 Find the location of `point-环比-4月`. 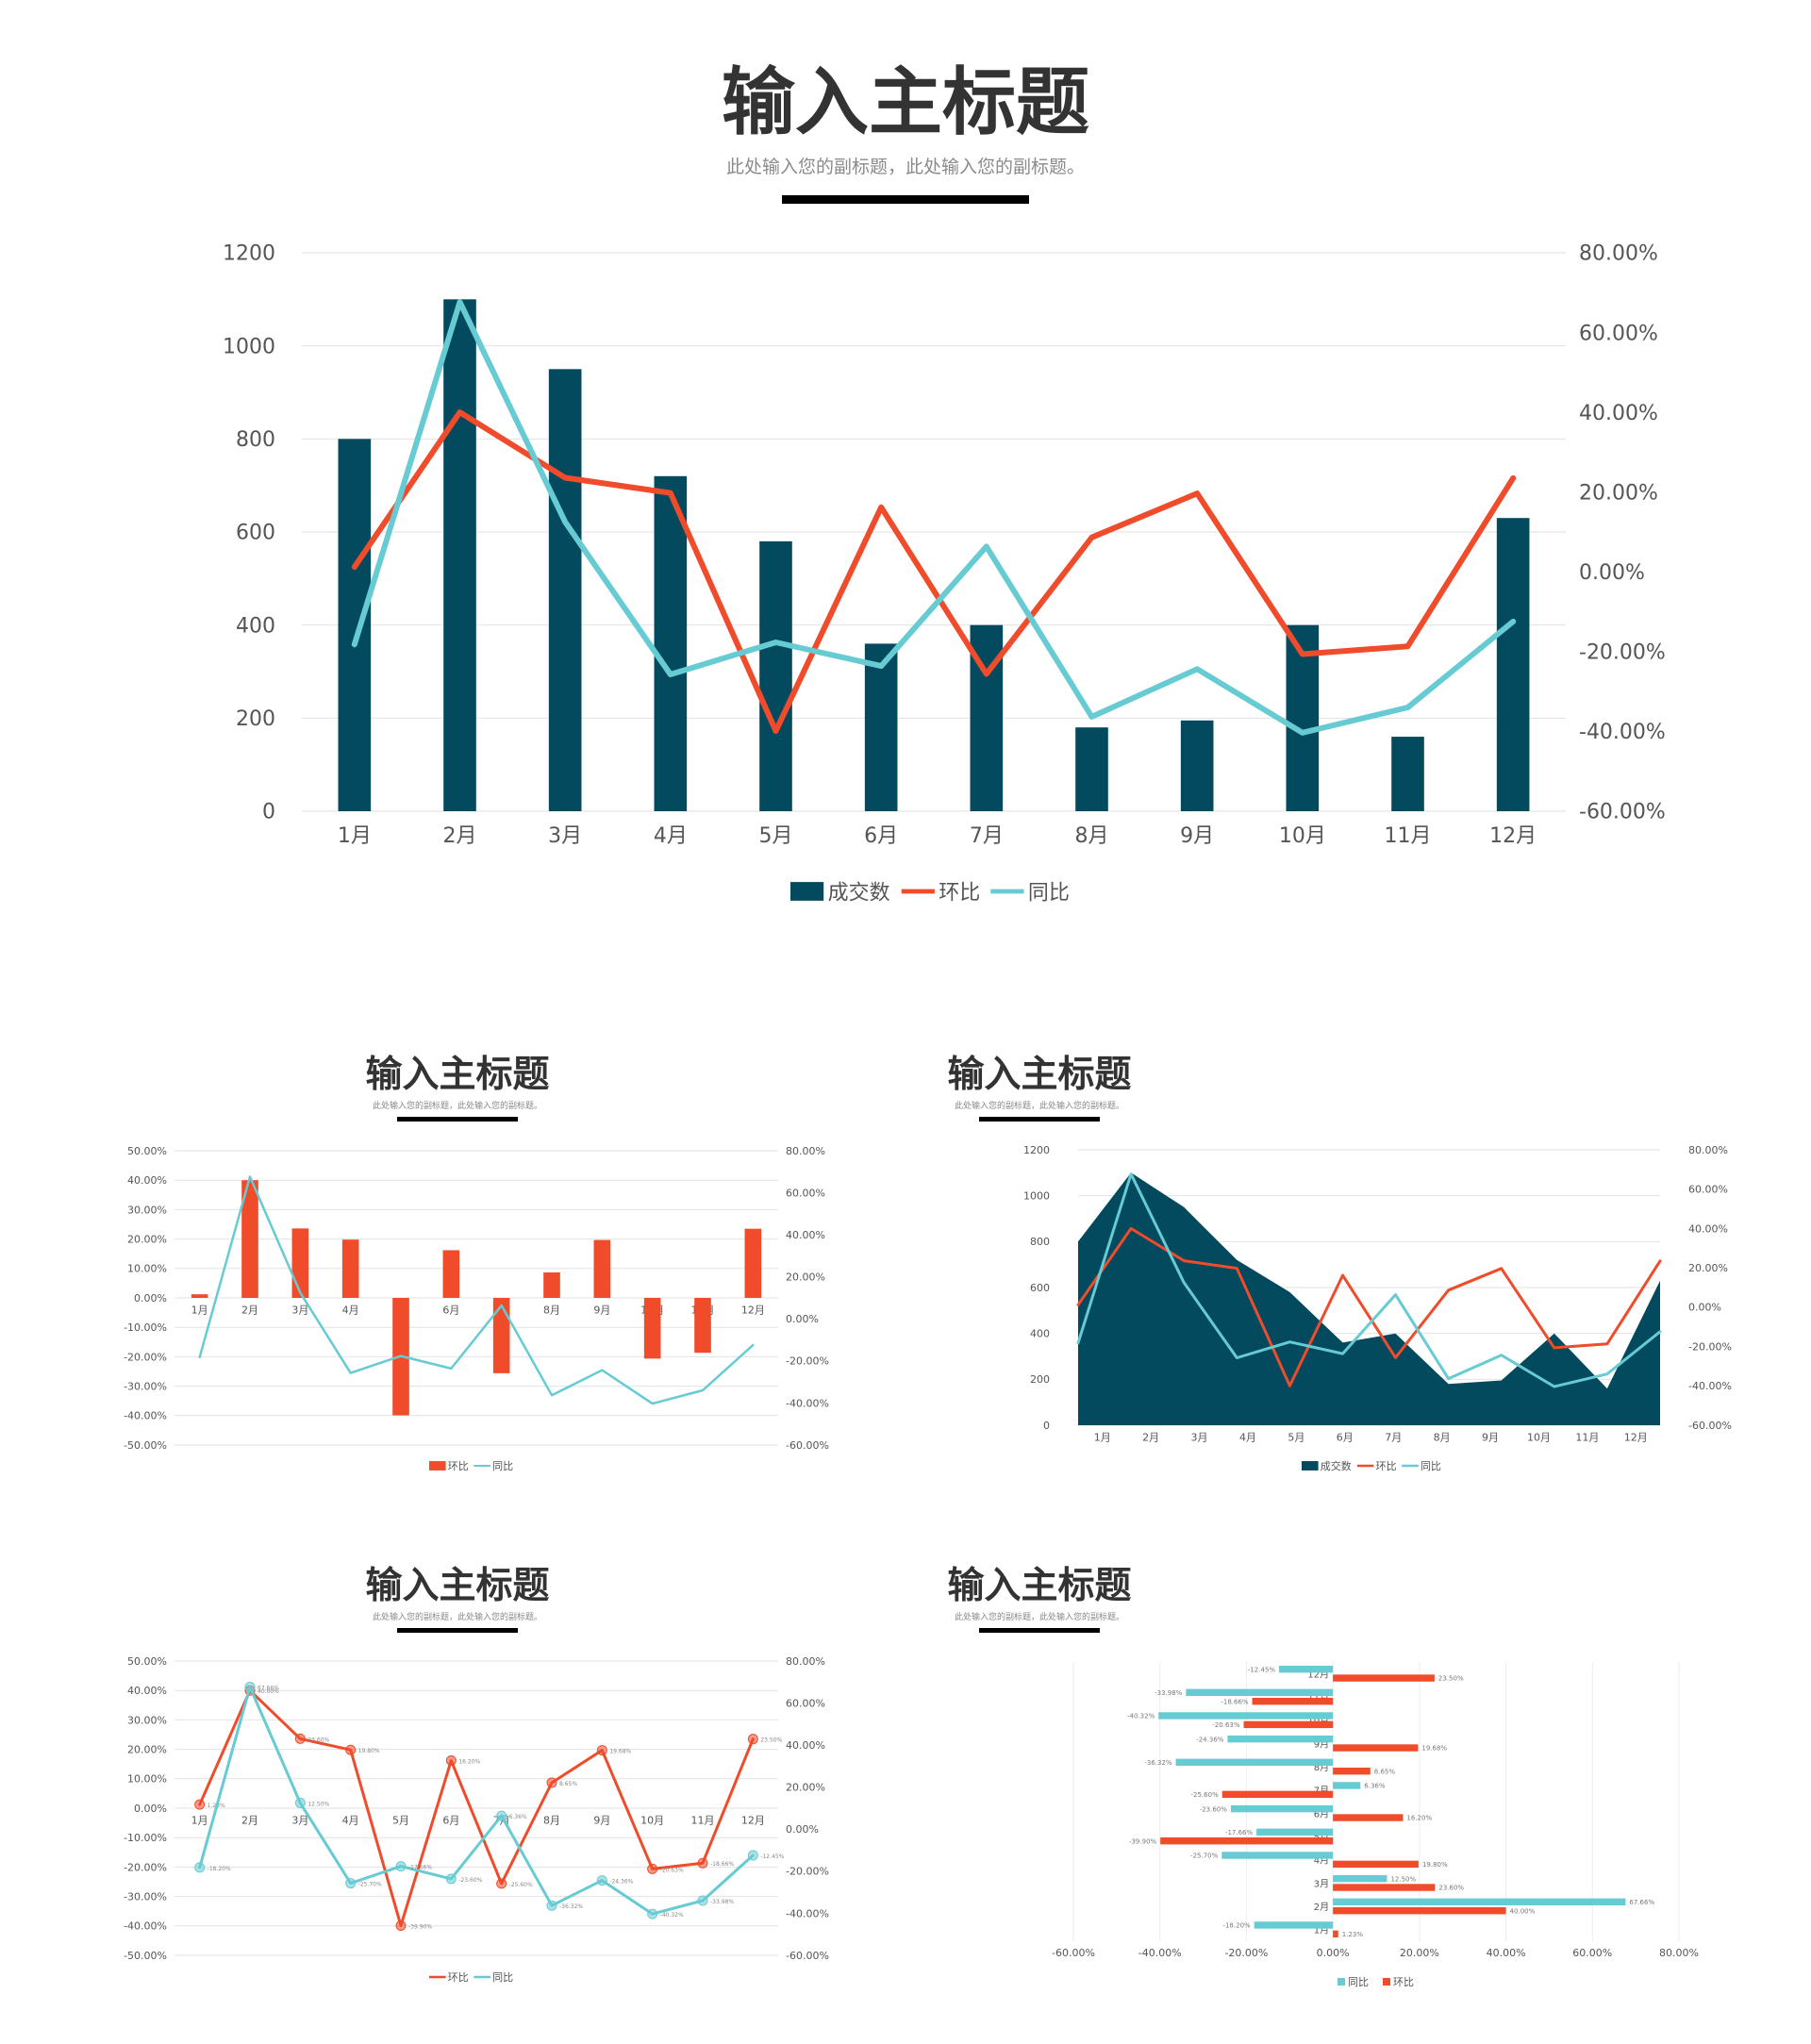

point-环比-4月 is located at coordinates (351, 1749).